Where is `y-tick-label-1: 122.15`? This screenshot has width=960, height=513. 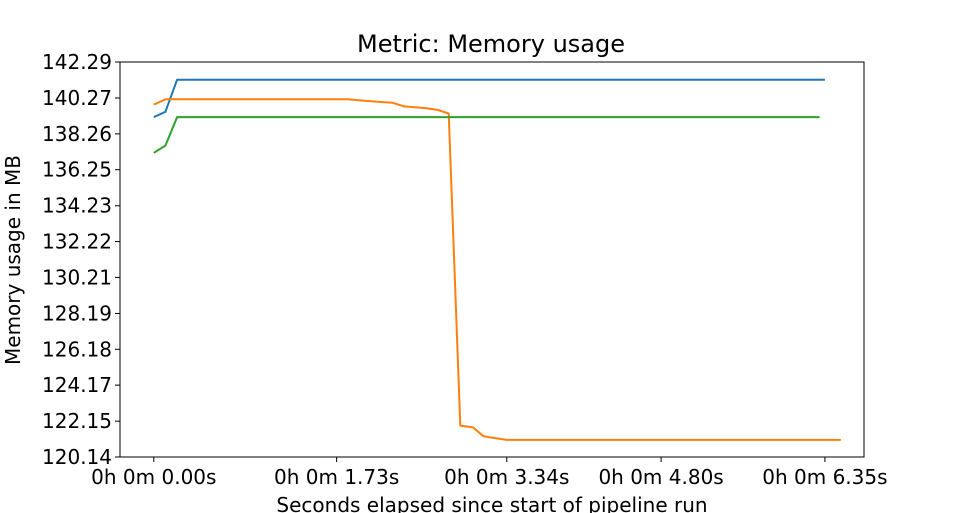
y-tick-label-1: 122.15 is located at coordinates (77, 421).